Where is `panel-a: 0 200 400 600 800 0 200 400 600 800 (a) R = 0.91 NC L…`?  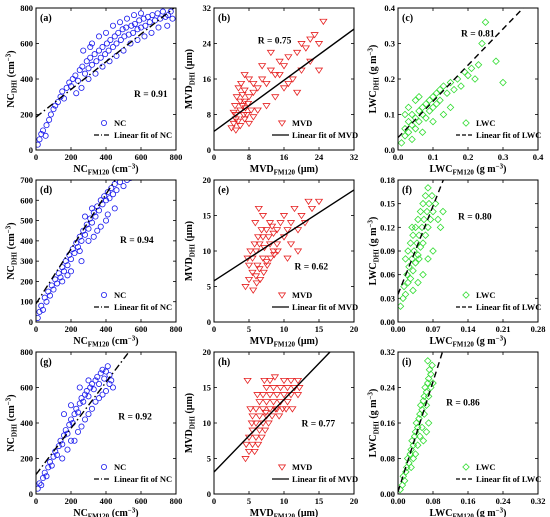
panel-a: 0 200 400 600 800 0 200 400 600 800 (a) R = 0.91 NC L… is located at coordinates (94, 90).